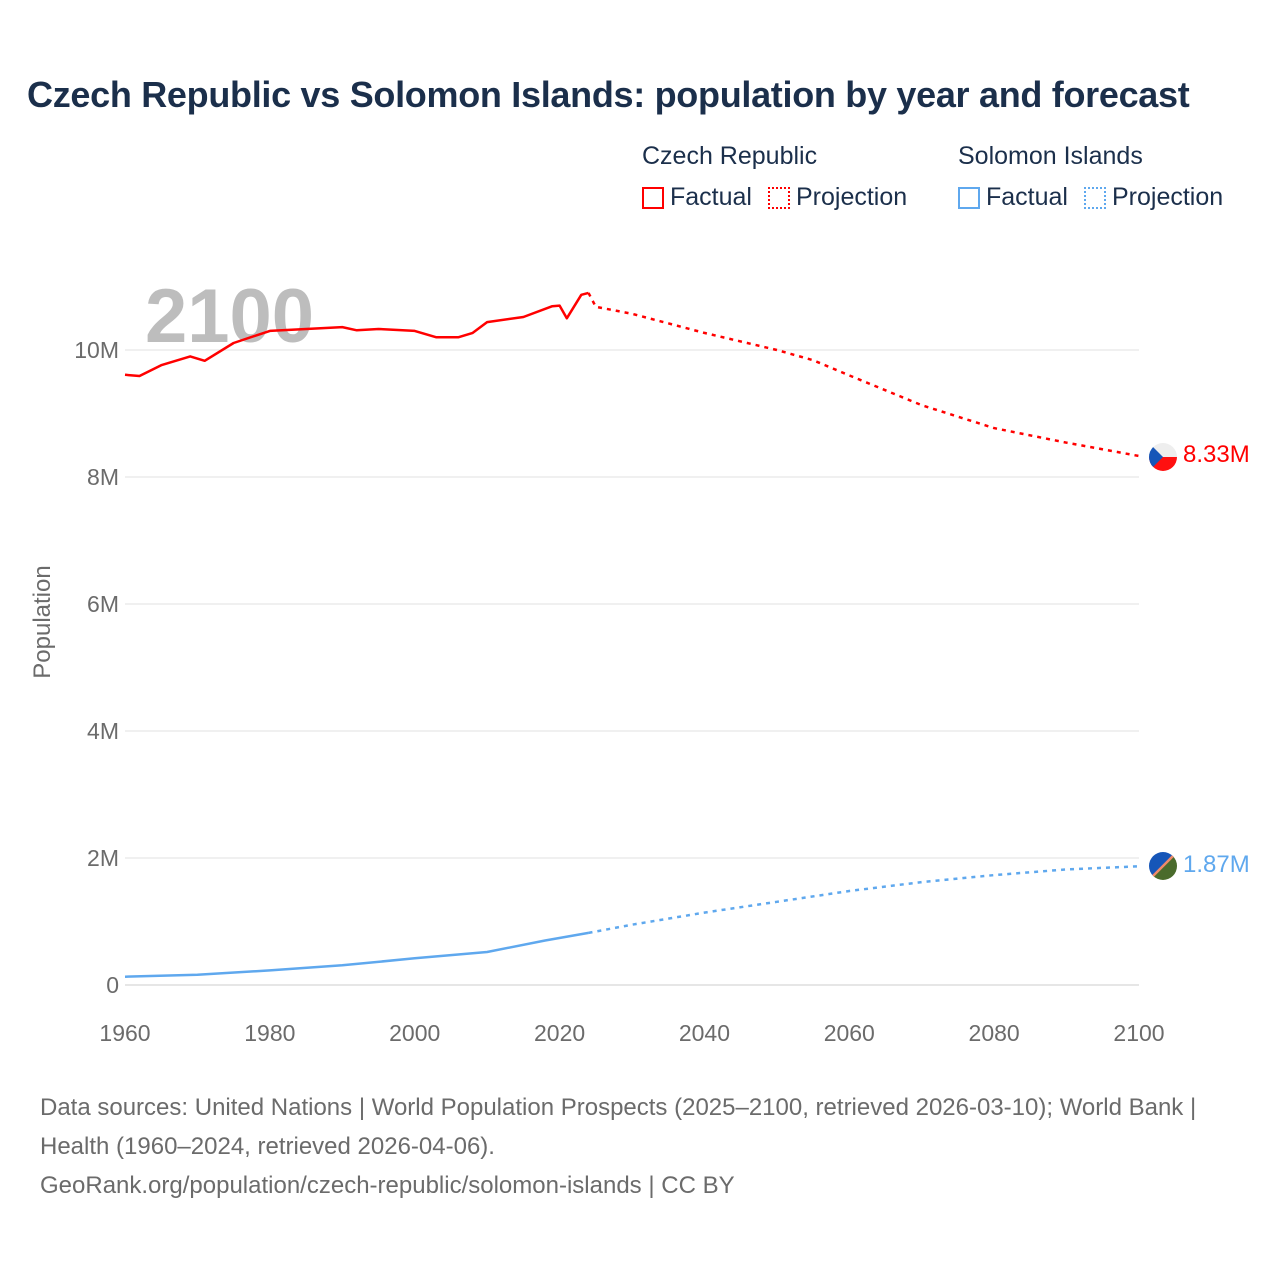 Image resolution: width=1280 pixels, height=1280 pixels. I want to click on legend-czech-factual: Factual, so click(697, 197).